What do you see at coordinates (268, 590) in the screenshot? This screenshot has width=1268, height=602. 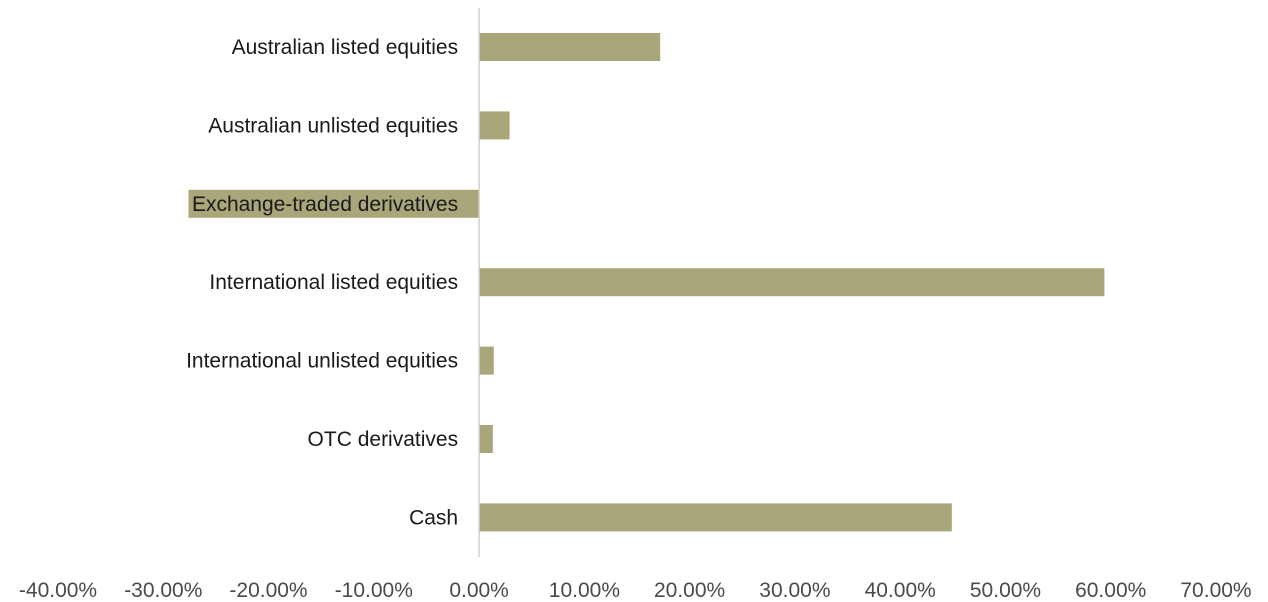 I see `x-tick-label: -20.00%` at bounding box center [268, 590].